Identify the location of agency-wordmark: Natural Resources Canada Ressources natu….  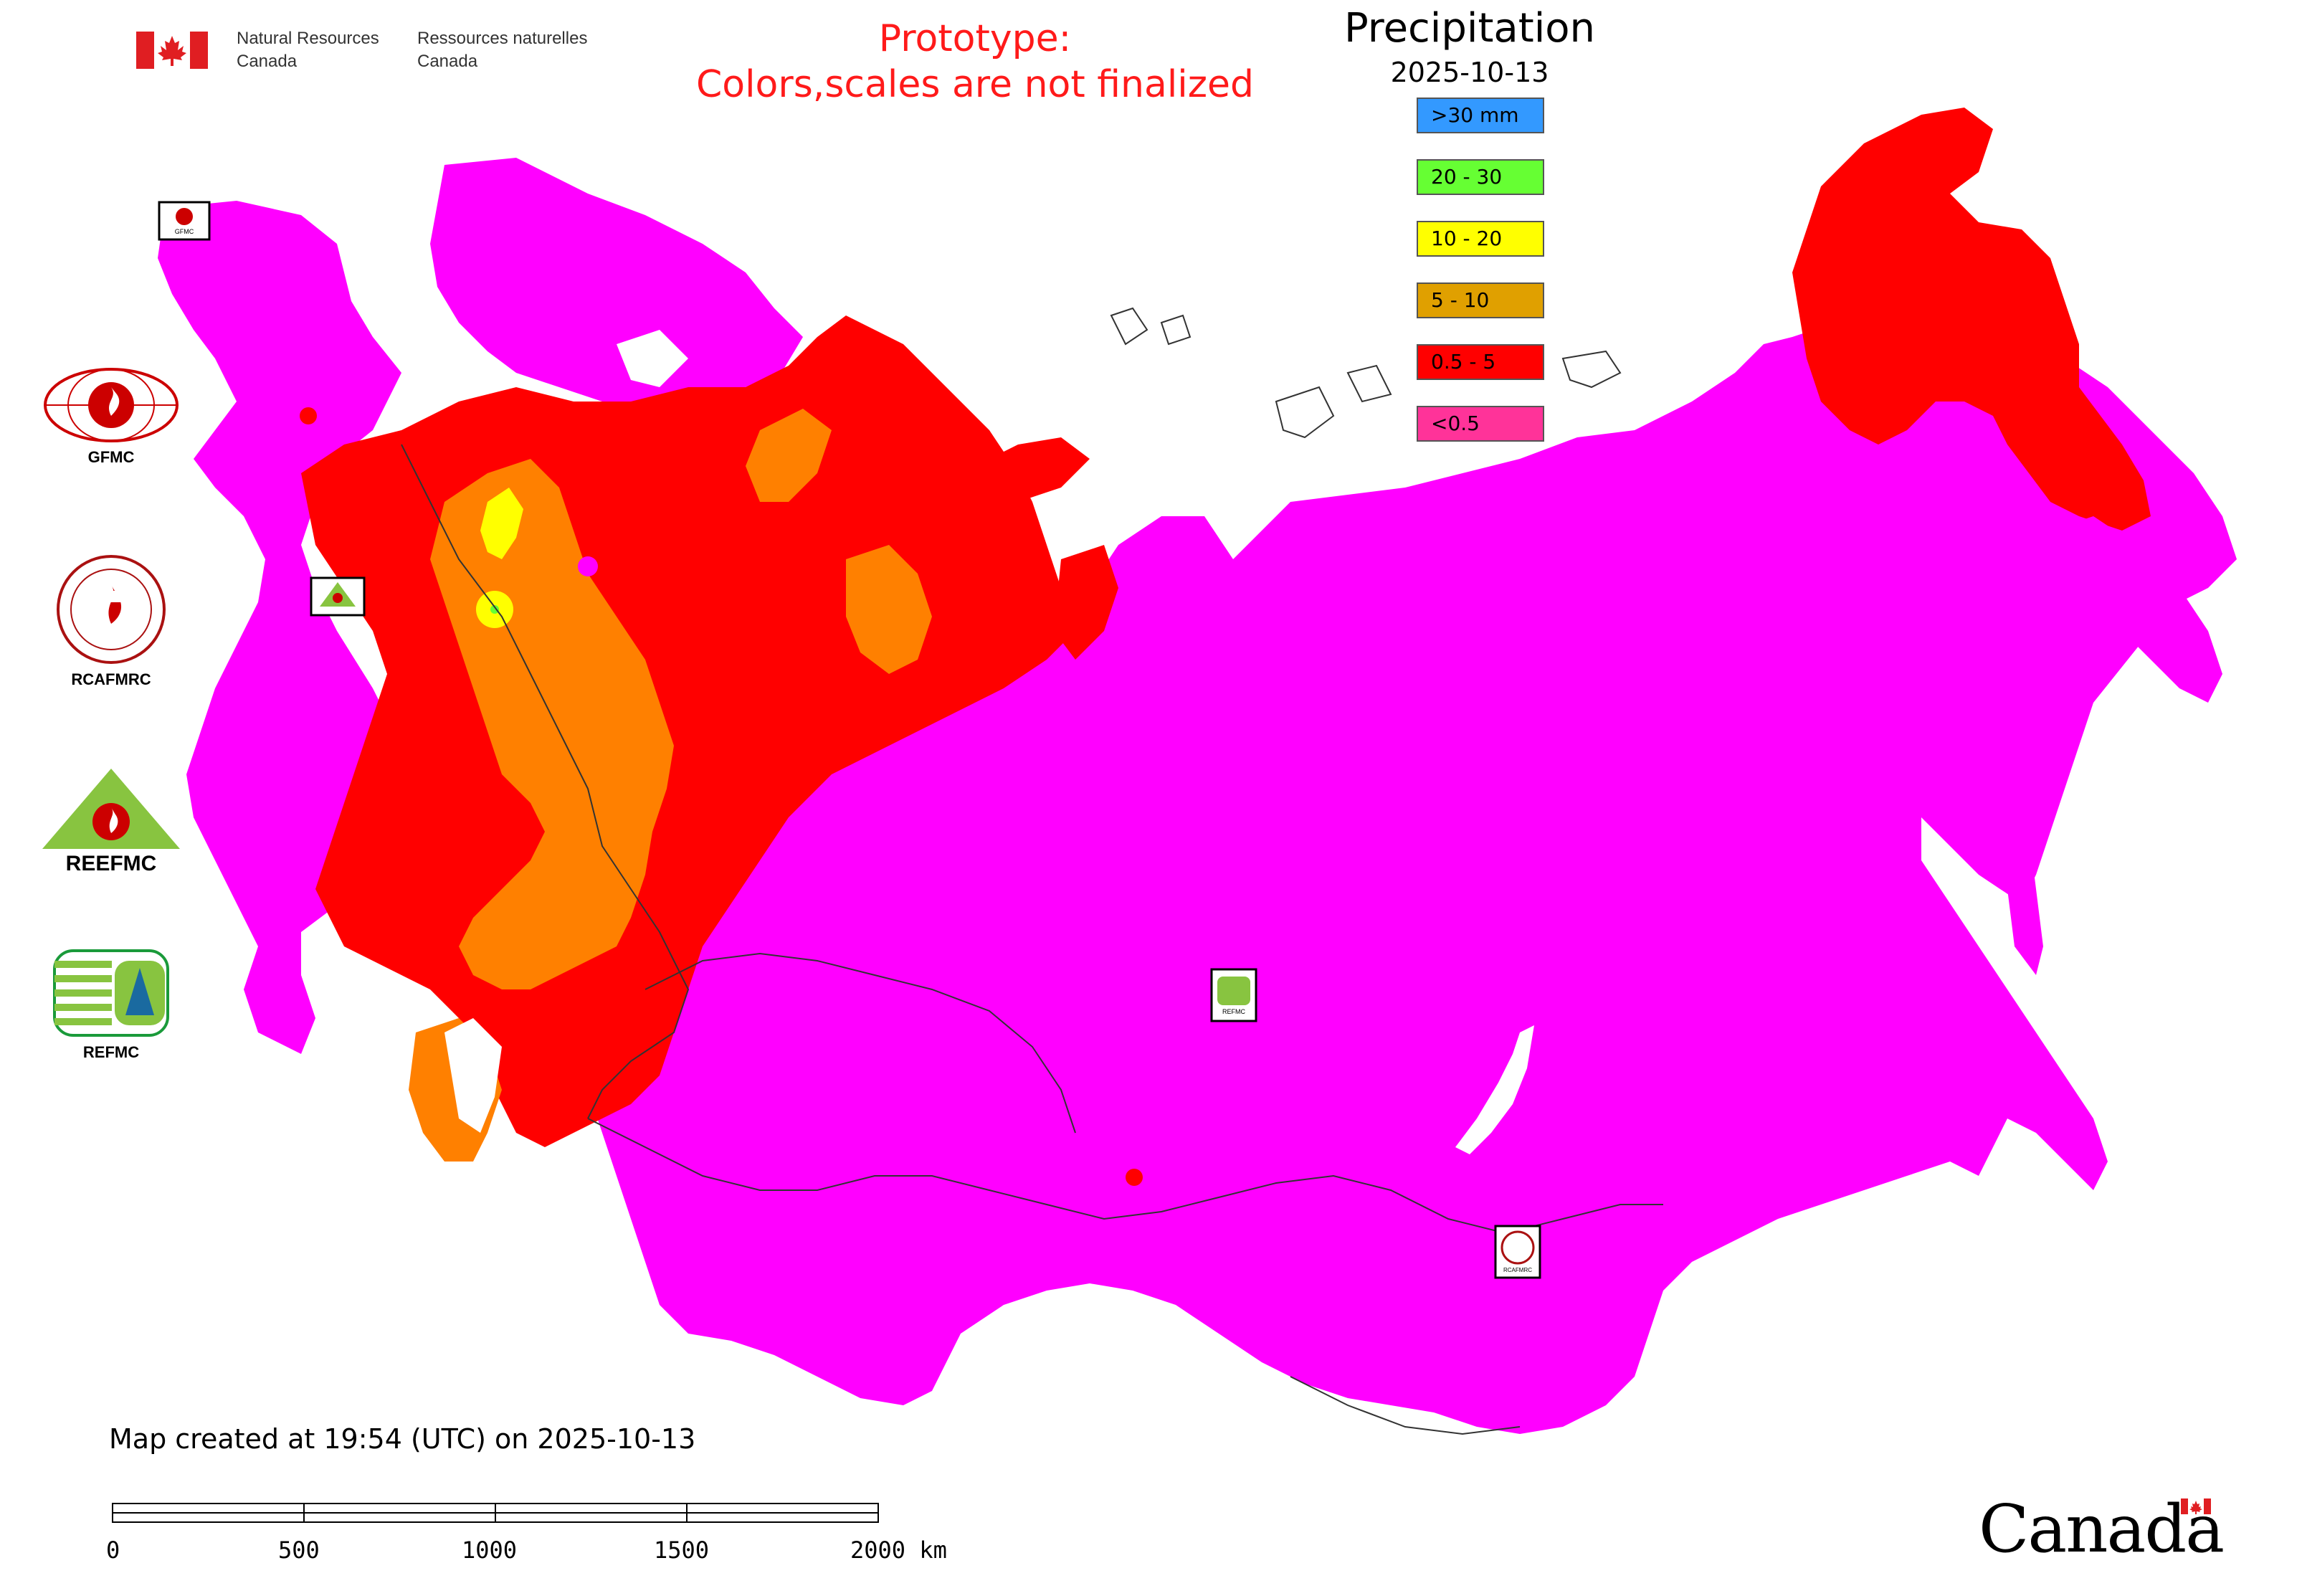
(387, 52).